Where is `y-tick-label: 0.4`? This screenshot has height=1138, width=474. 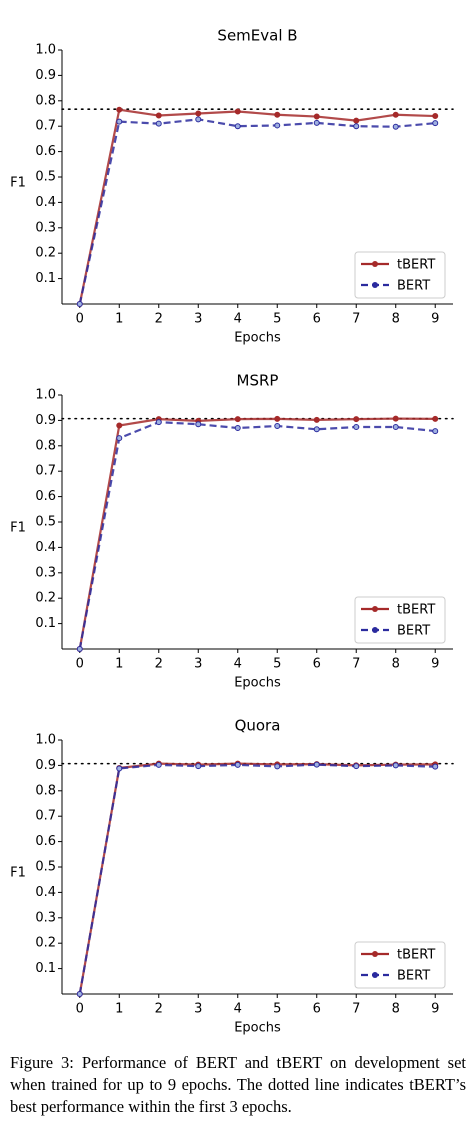
y-tick-label: 0.4 is located at coordinates (45, 202).